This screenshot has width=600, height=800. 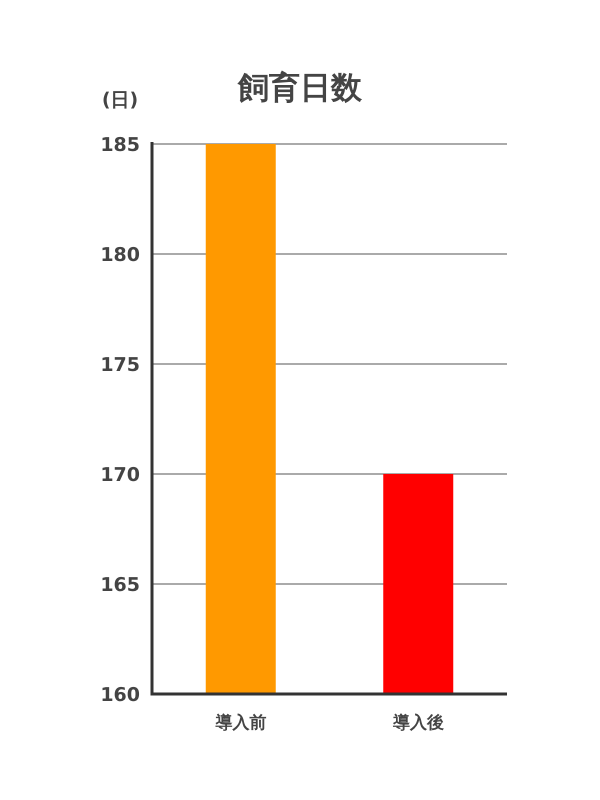 What do you see at coordinates (120, 585) in the screenshot?
I see `y-tick-label: 165` at bounding box center [120, 585].